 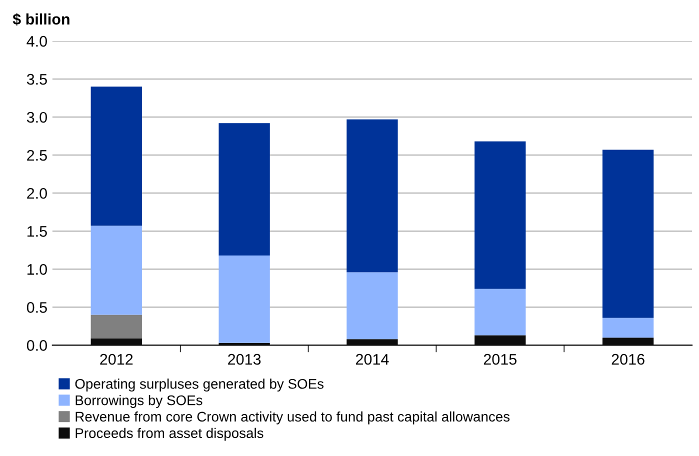 I want to click on y-tick-label: 3.0, so click(x=36, y=117).